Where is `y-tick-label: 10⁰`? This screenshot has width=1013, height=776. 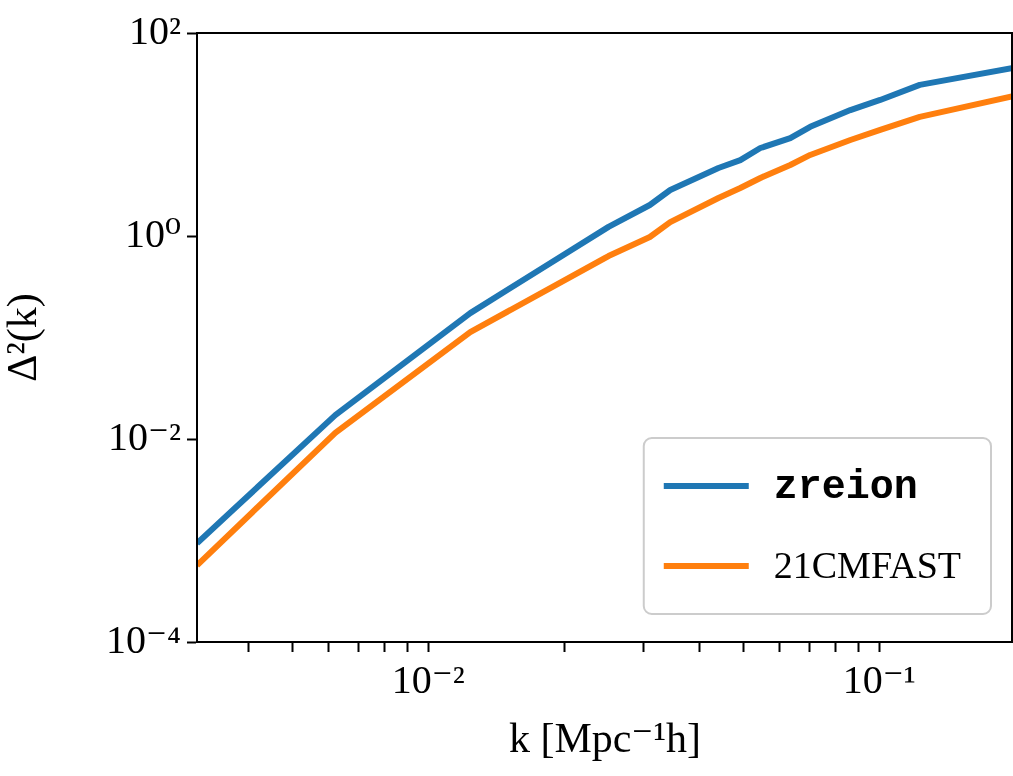
y-tick-label: 10⁰ is located at coordinates (152, 233).